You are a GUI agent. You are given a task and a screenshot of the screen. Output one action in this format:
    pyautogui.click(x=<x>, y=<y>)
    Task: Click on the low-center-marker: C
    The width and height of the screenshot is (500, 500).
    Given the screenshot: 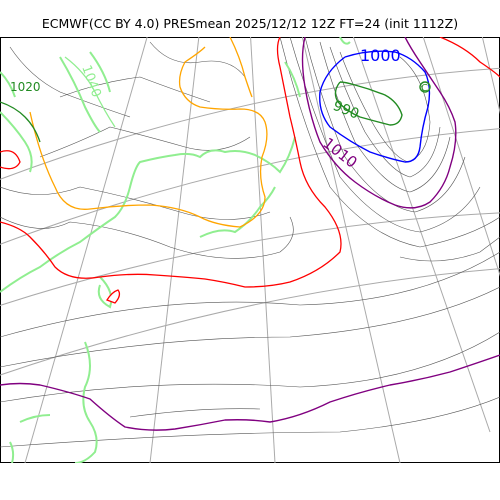 What is the action you would take?
    pyautogui.click(x=424, y=88)
    